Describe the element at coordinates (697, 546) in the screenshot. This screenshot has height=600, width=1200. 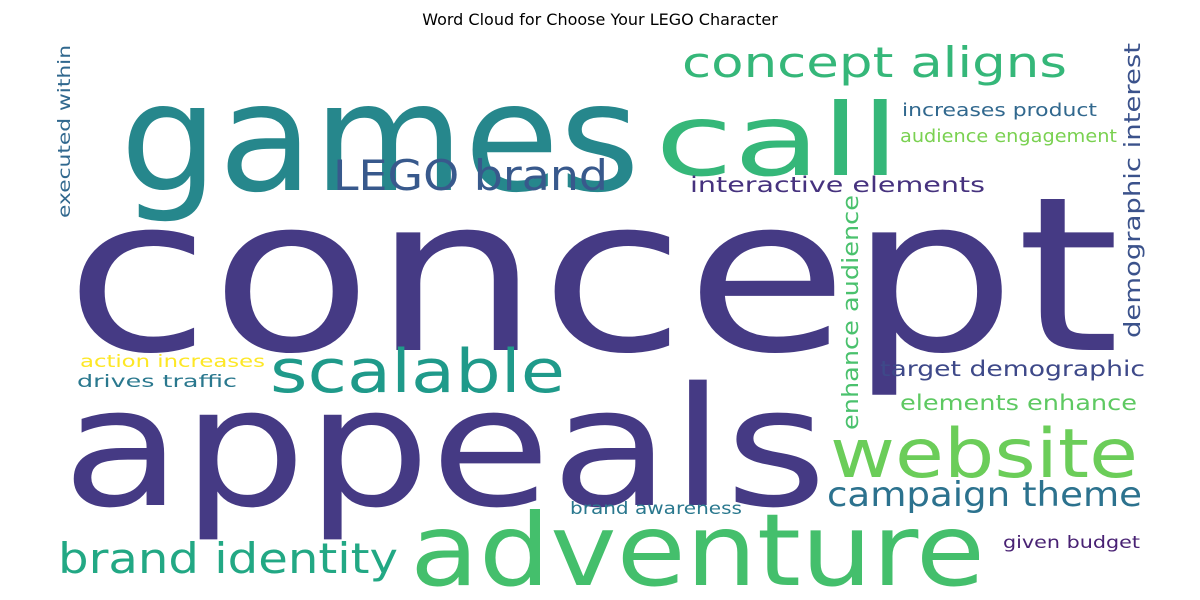
I see `word-adventure: adventure` at that location.